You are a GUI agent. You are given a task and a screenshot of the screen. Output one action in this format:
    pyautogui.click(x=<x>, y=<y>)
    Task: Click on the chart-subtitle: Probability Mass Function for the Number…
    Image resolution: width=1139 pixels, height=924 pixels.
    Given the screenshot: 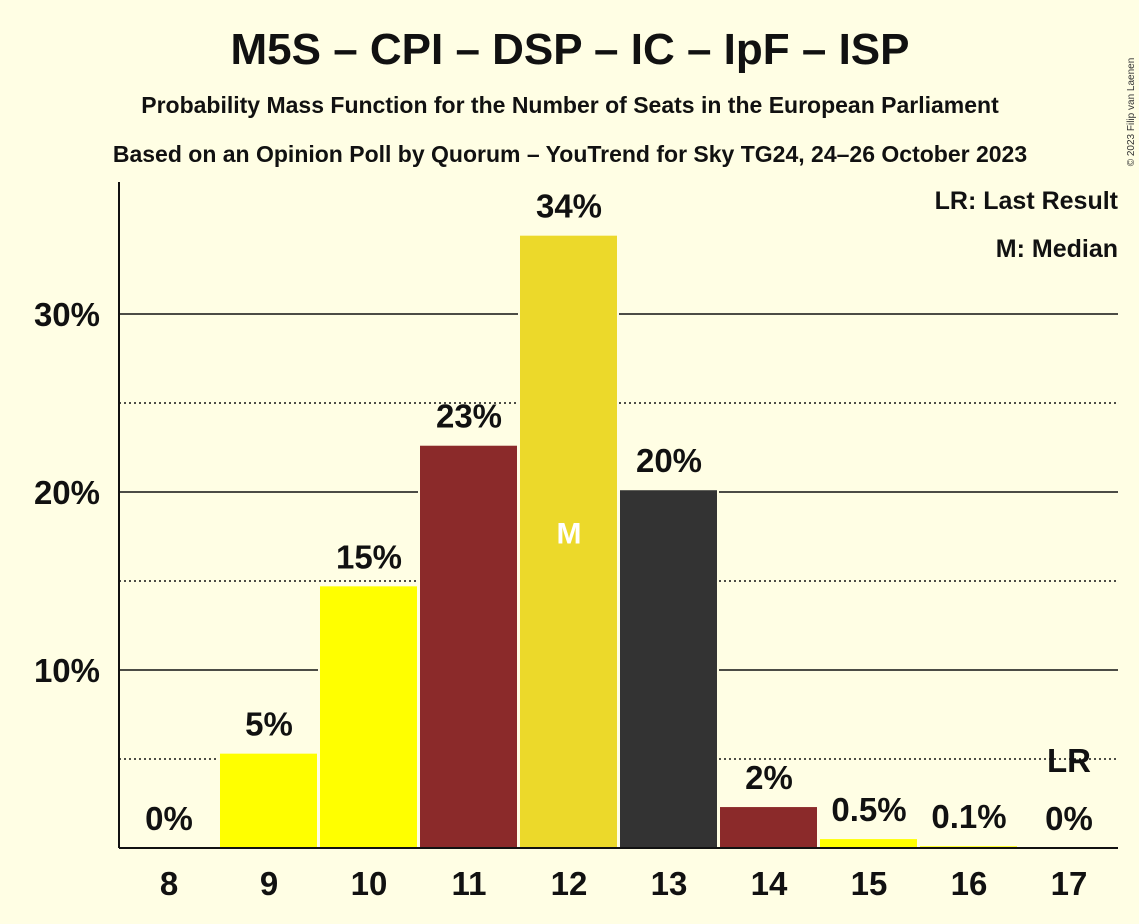 What is the action you would take?
    pyautogui.click(x=570, y=105)
    